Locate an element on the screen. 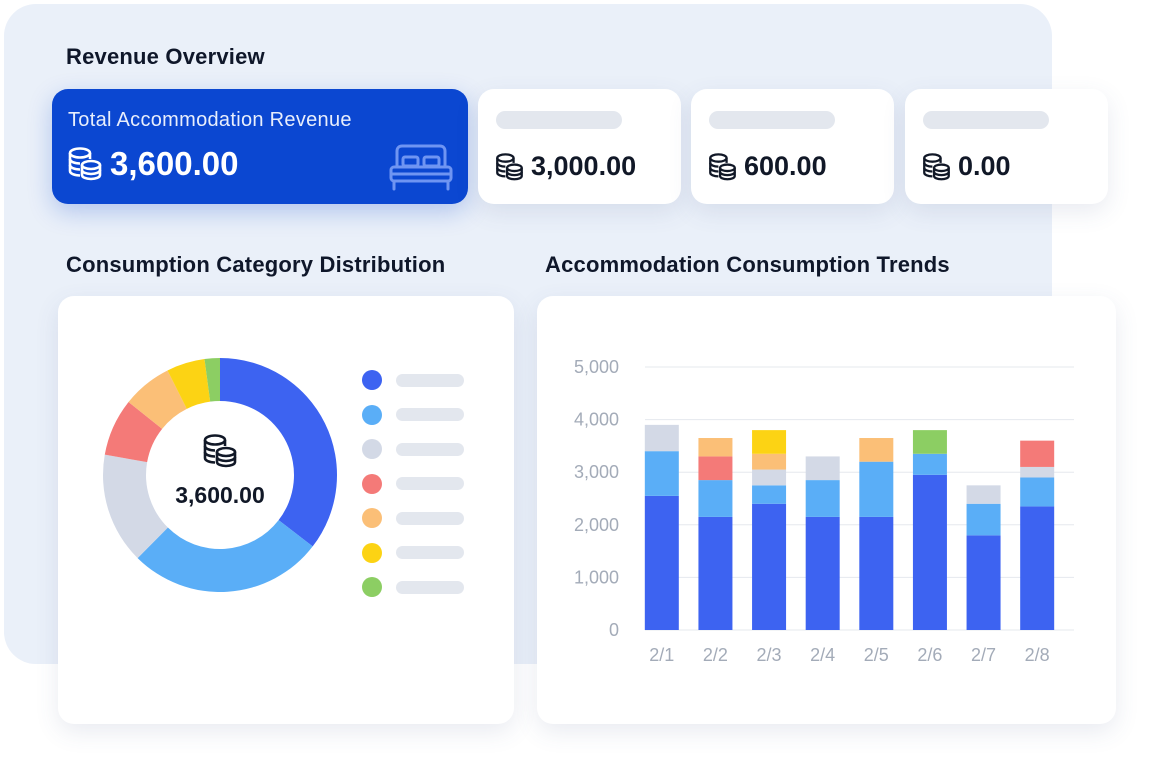 This screenshot has width=1170, height=780. y-tick-label: 5,000 is located at coordinates (596, 367).